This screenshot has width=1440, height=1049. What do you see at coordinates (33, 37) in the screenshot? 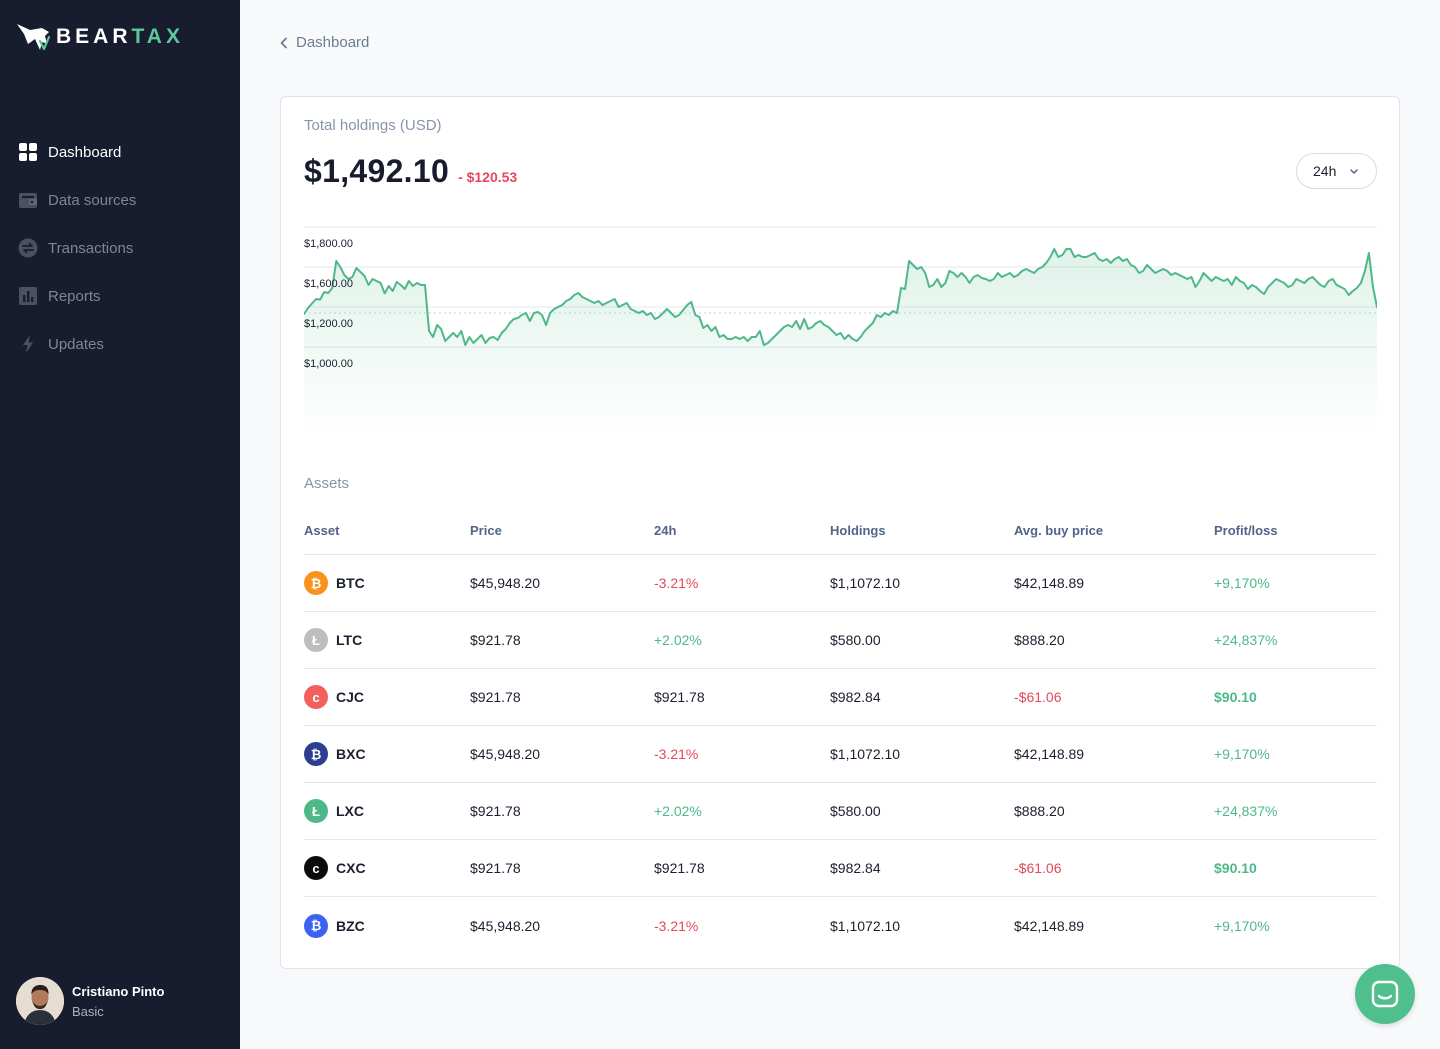
I see `bear-logo-icon` at bounding box center [33, 37].